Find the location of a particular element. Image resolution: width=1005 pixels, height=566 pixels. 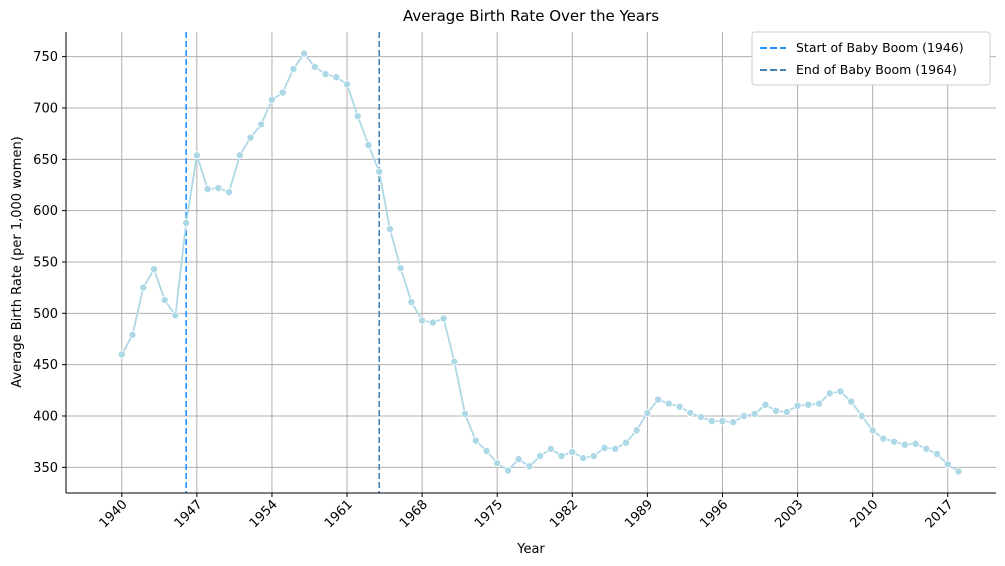

y-tick-label: 600 is located at coordinates (45, 211).